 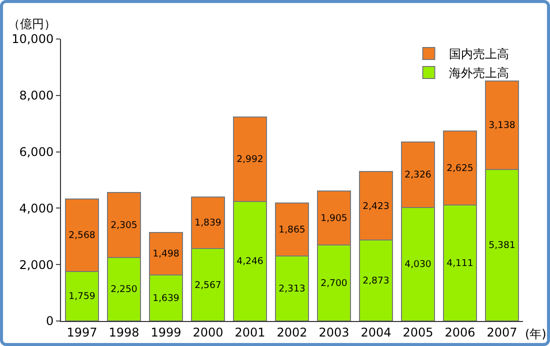 I want to click on y-tick-label: 6,000, so click(x=36, y=152).